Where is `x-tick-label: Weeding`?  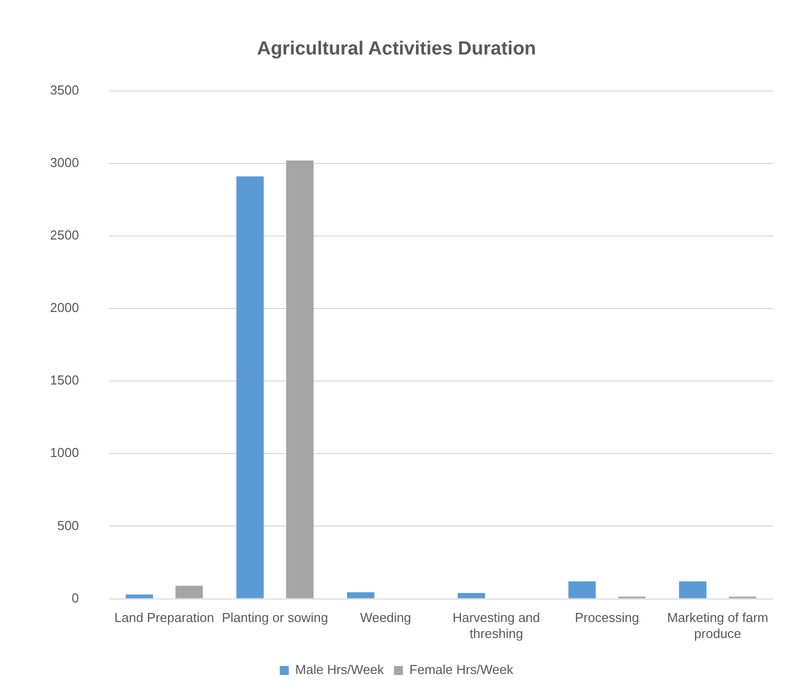 x-tick-label: Weeding is located at coordinates (386, 618).